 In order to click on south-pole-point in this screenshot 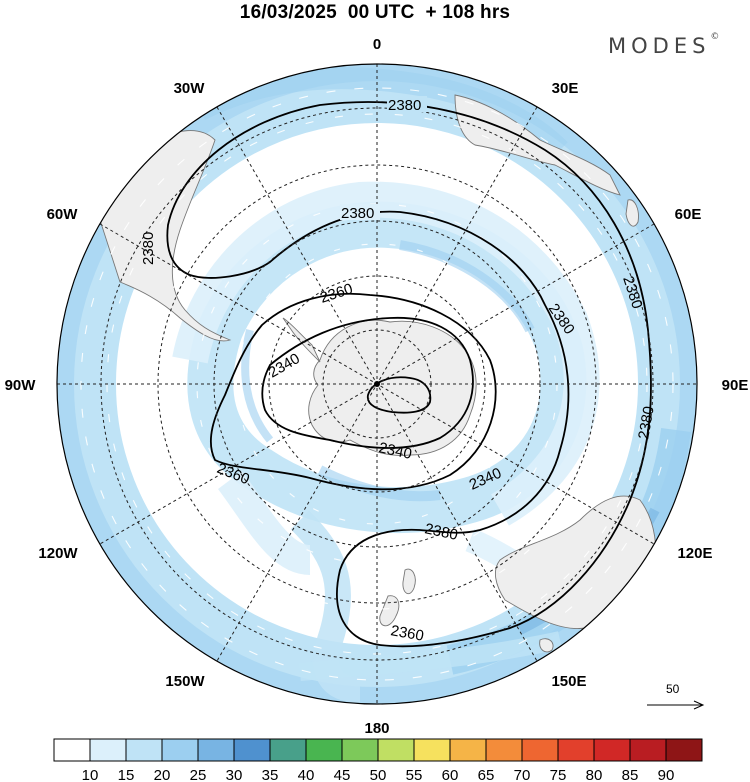, I will do `click(377, 384)`.